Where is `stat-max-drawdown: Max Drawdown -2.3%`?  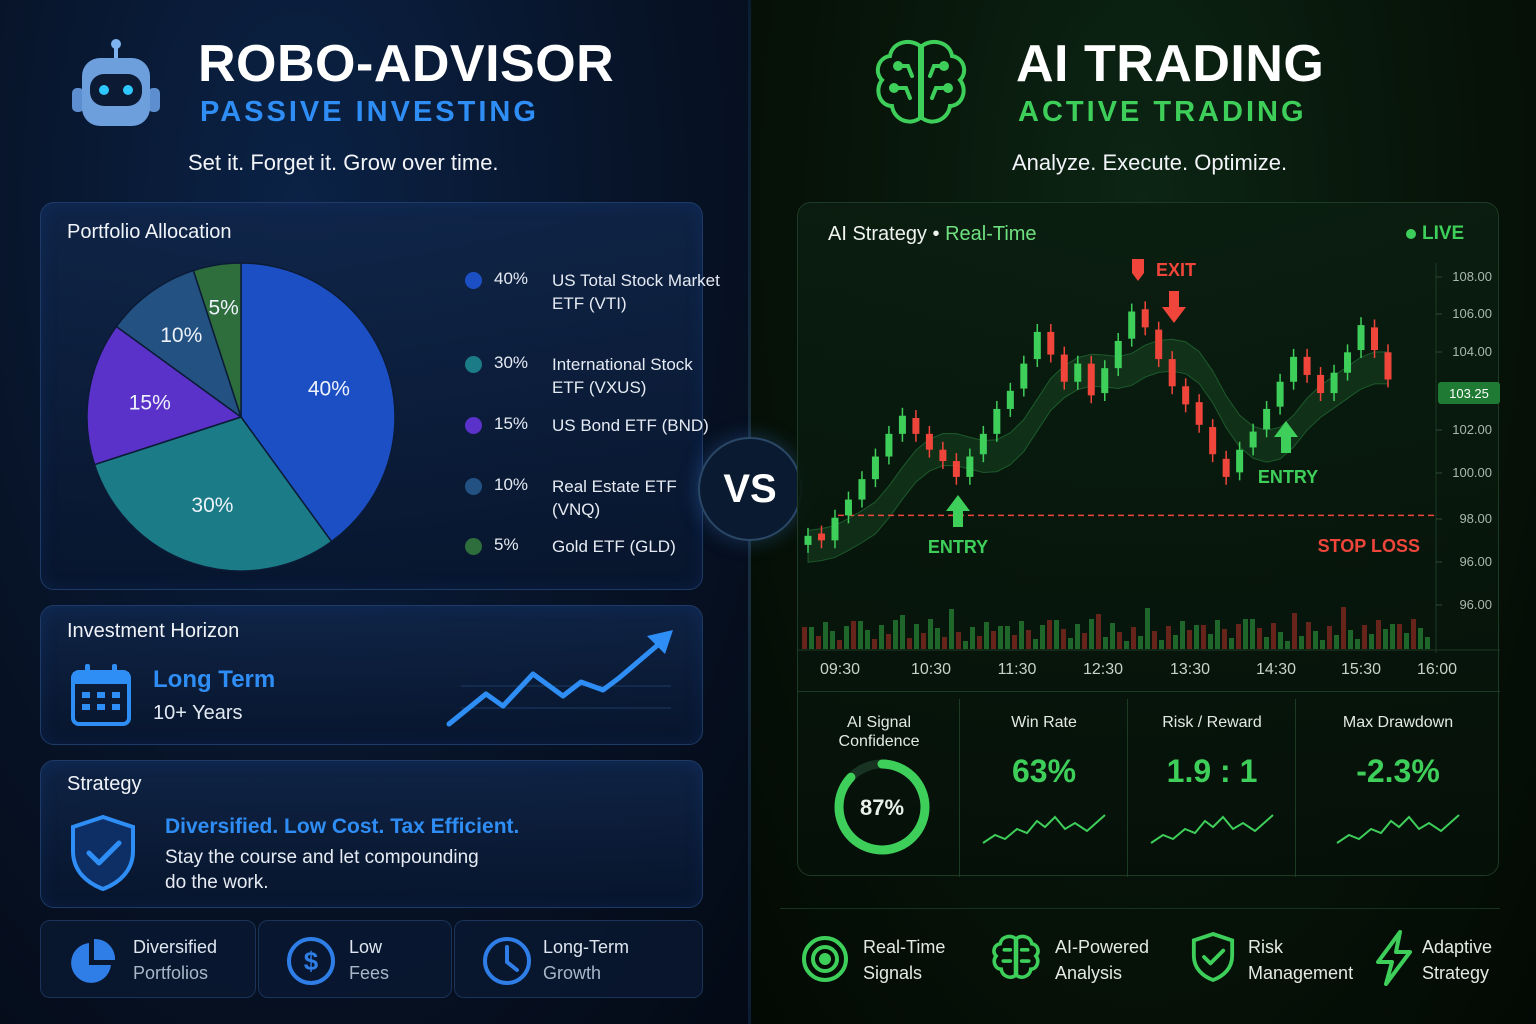
stat-max-drawdown: Max Drawdown -2.3% is located at coordinates (1398, 788).